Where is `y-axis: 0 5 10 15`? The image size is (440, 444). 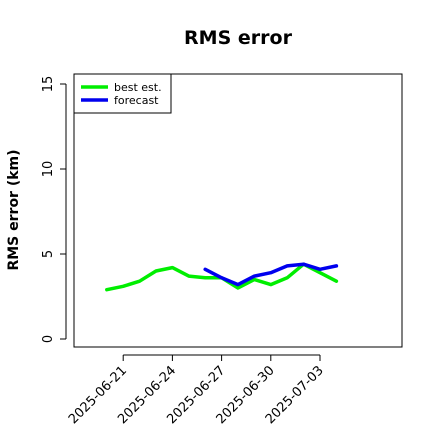 y-axis: 0 5 10 15 is located at coordinates (54, 209).